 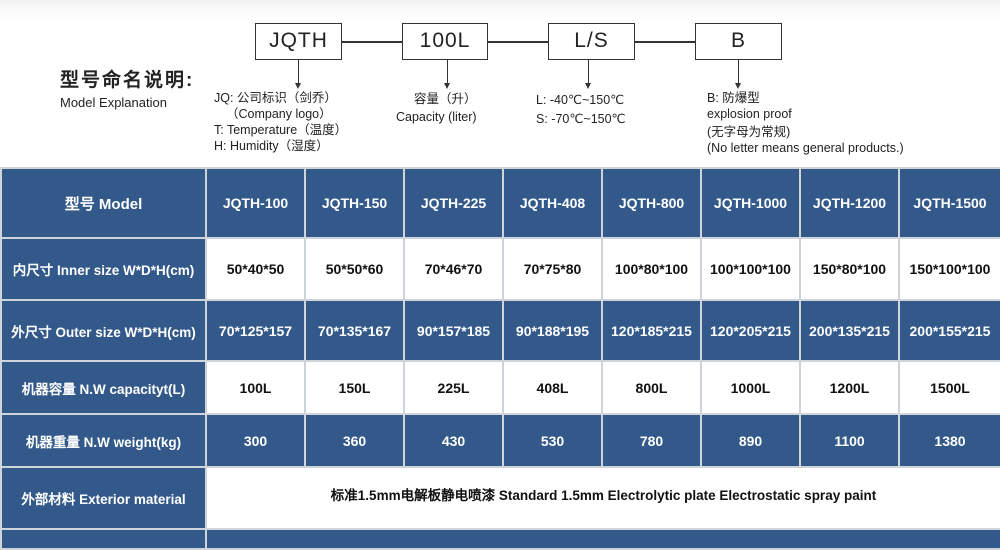 What do you see at coordinates (354, 269) in the screenshot?
I see `cell: 50*50*60` at bounding box center [354, 269].